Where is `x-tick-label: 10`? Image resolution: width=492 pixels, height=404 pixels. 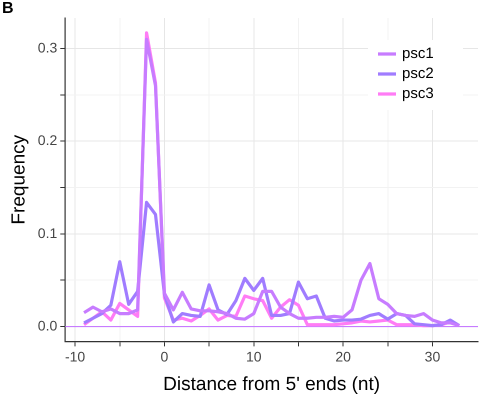
x-tick-label: 10 is located at coordinates (254, 356).